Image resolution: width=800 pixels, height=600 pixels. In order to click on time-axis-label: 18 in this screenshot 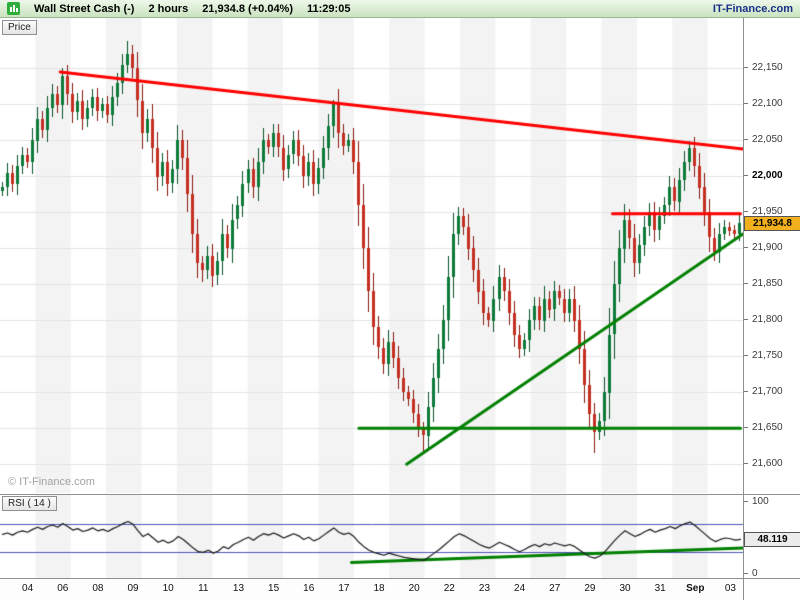, I will do `click(379, 588)`.